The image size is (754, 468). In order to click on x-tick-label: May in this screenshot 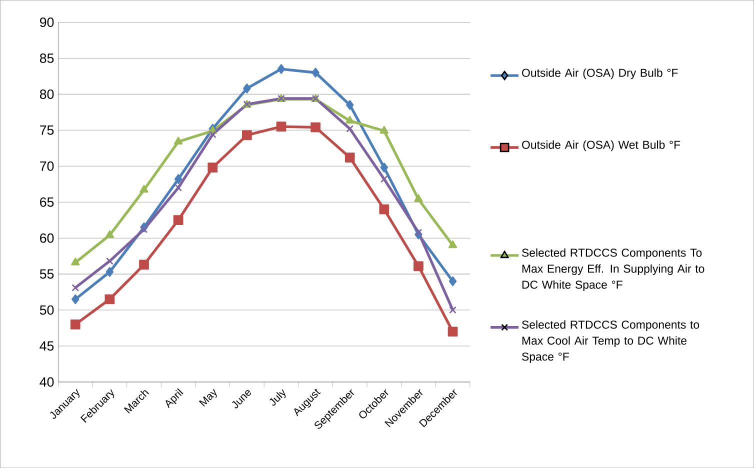, I will do `click(208, 397)`.